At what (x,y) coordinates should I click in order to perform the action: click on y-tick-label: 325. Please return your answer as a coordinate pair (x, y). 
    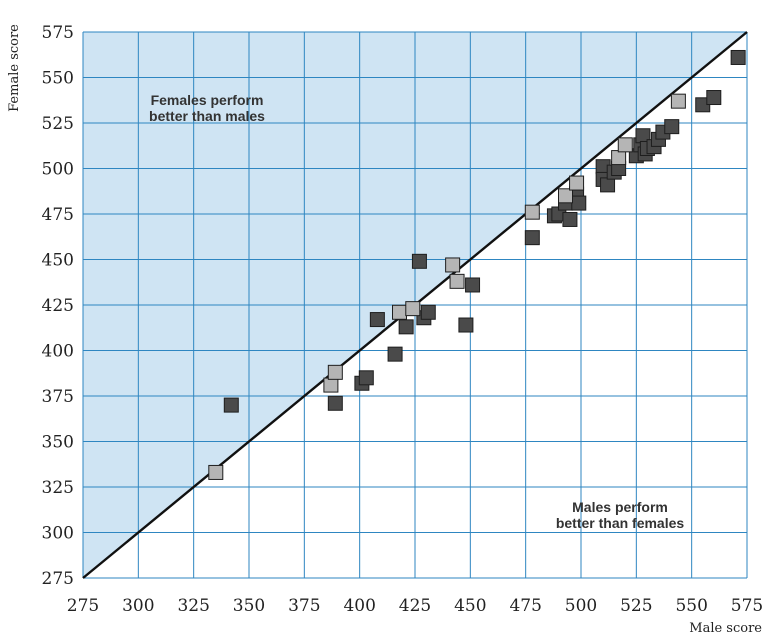
    Looking at the image, I should click on (58, 488).